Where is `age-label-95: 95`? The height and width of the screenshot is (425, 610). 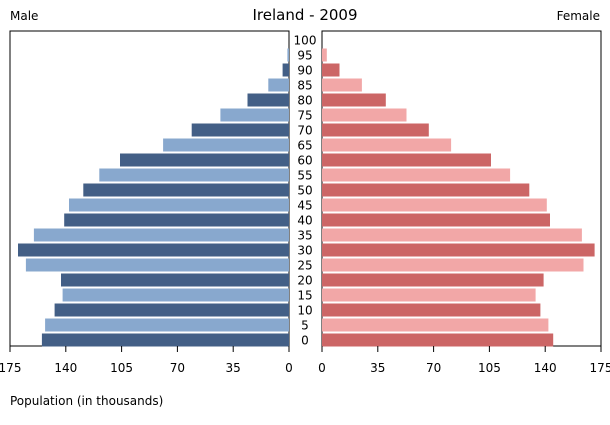 age-label-95: 95 is located at coordinates (304, 56).